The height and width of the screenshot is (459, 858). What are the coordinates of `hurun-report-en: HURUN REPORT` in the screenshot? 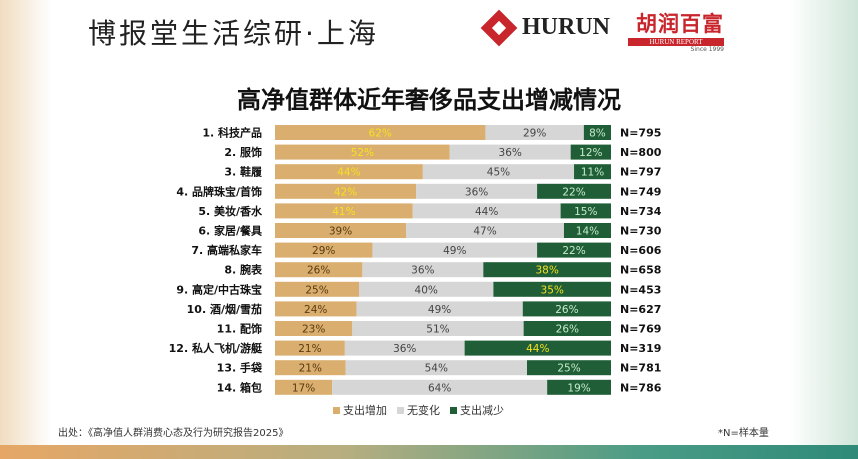 It's located at (676, 42).